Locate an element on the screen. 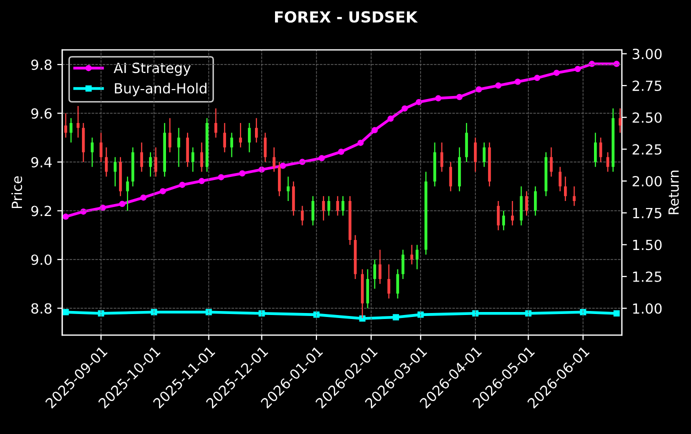 The image size is (691, 434). y2-tick-label: 2.25 is located at coordinates (647, 149).